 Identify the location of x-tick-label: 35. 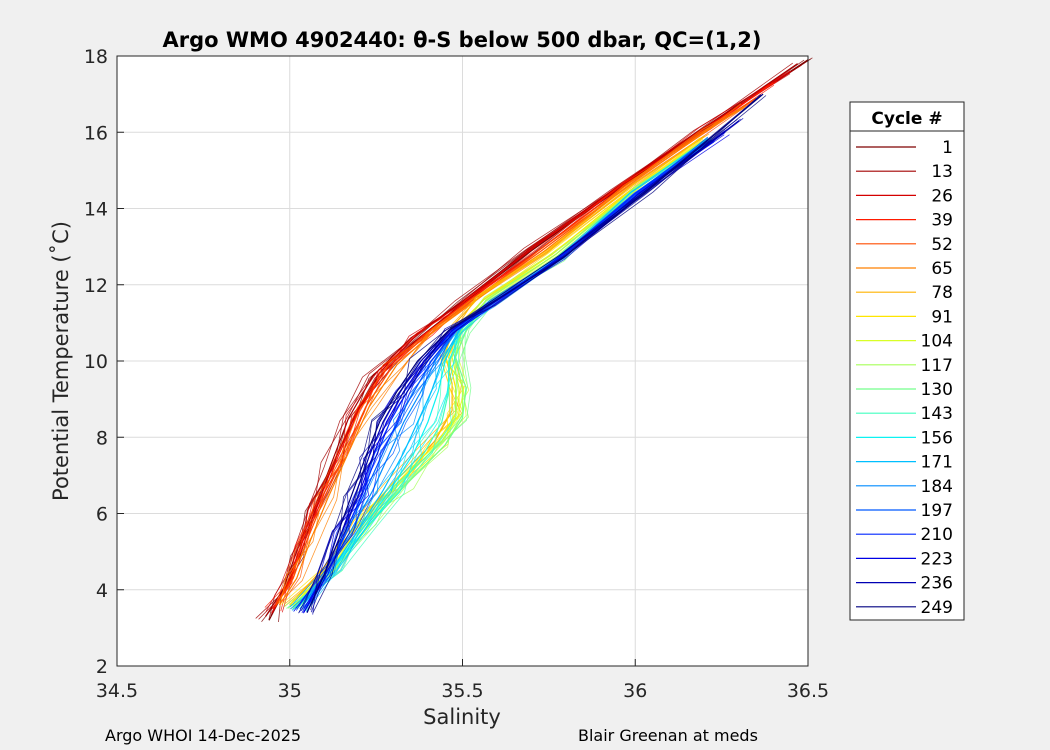
(290, 691).